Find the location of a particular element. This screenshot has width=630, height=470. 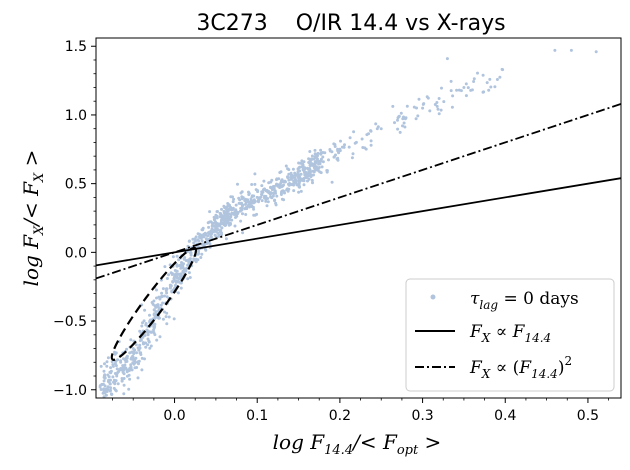

legend-label-linear: FX ∝ F14.4 is located at coordinates (510, 333).